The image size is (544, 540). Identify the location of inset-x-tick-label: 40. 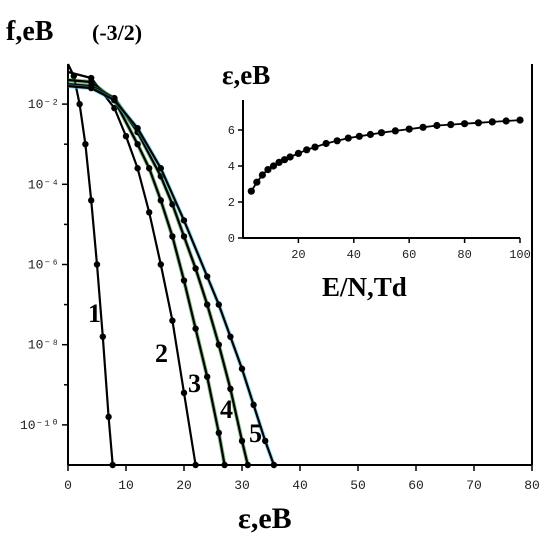
(354, 255).